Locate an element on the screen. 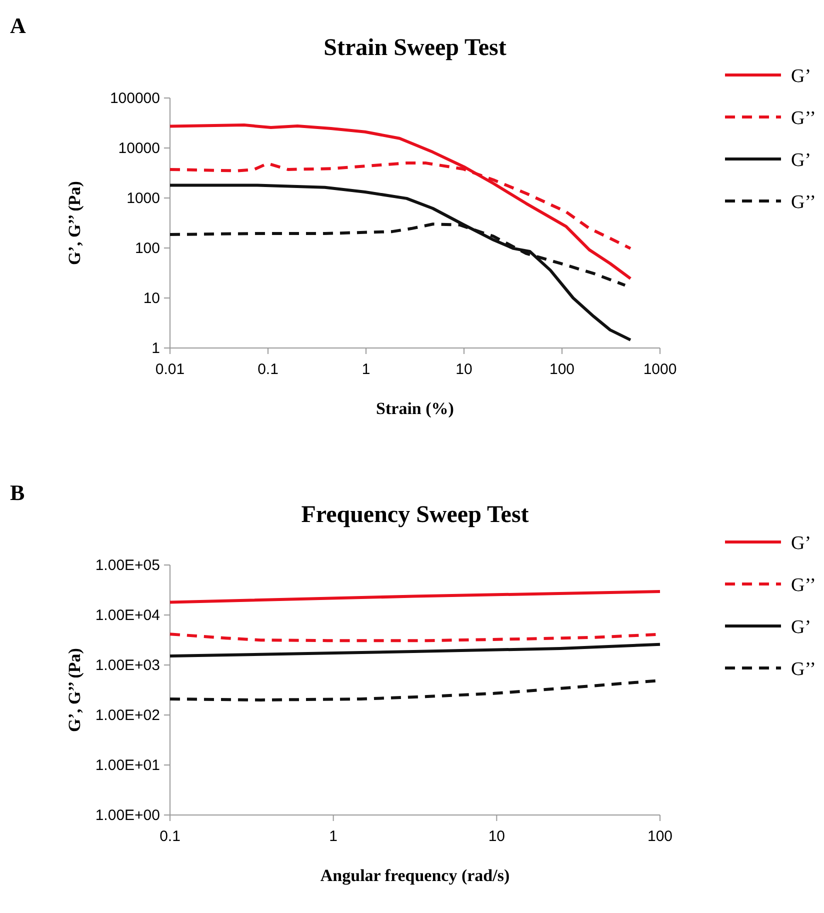 The image size is (824, 913). y-tick-label: 1000 is located at coordinates (143, 198).